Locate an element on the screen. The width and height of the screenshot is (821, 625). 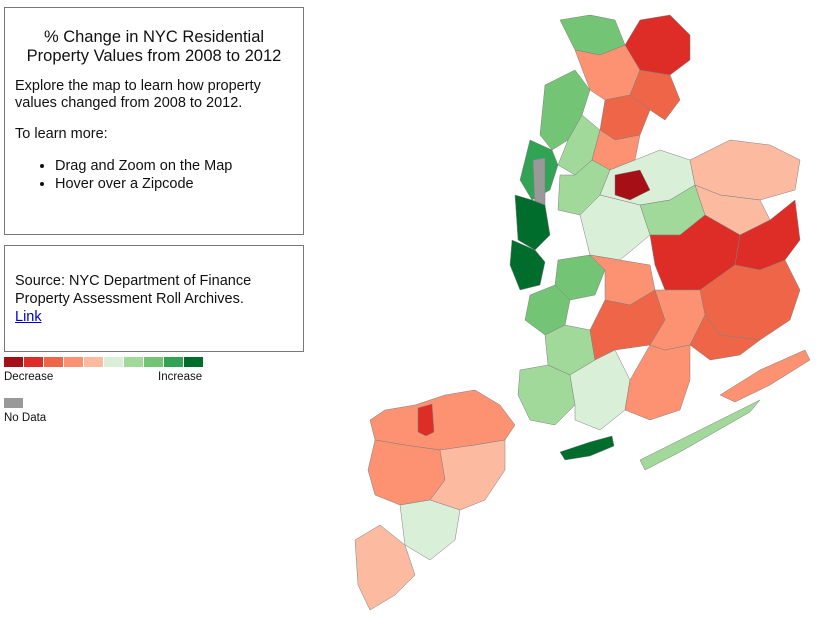
instruction-hover: Hover over a Zipcode is located at coordinates (174, 184).